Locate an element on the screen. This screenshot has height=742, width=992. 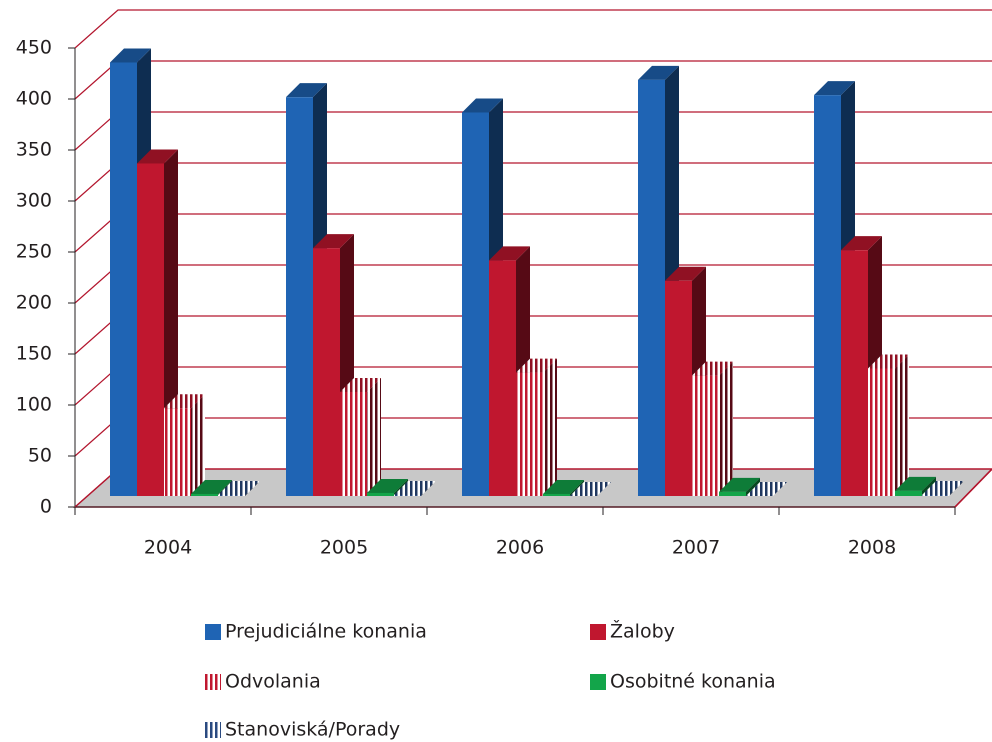
y-tick-label: 0 is located at coordinates (46, 507).